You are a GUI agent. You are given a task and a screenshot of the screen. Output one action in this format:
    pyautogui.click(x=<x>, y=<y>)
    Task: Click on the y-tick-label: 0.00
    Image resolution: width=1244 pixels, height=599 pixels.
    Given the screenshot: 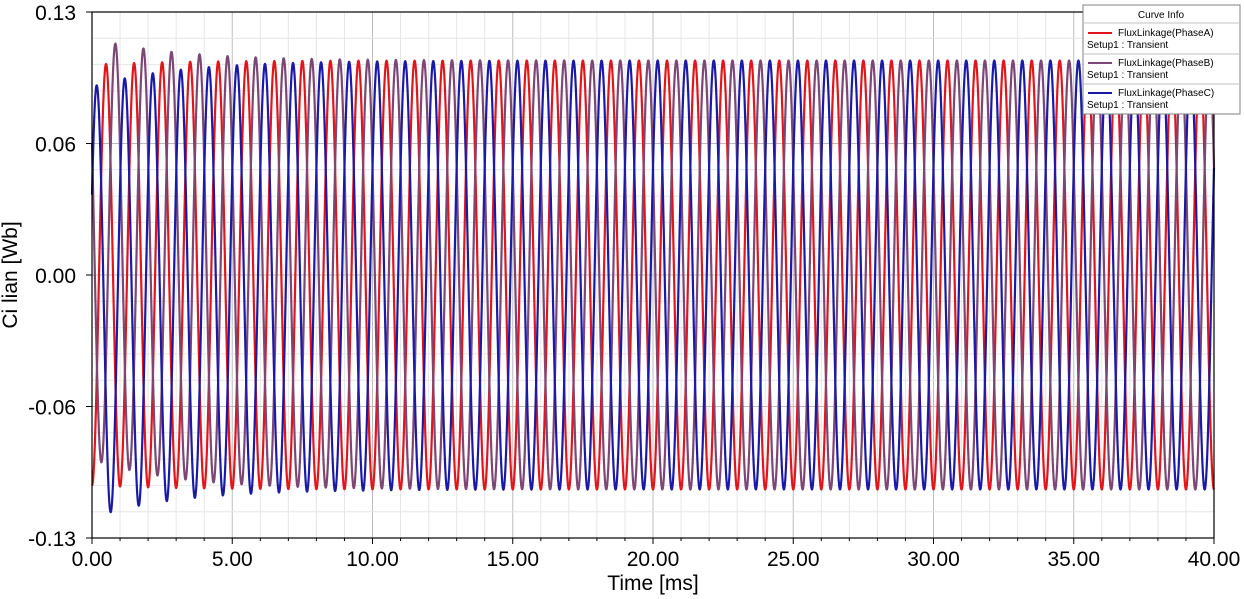 What is the action you would take?
    pyautogui.click(x=55, y=276)
    